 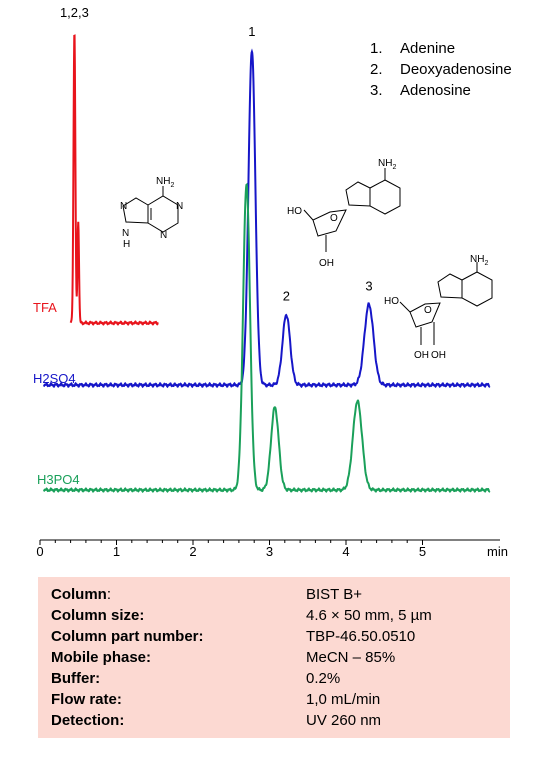 I want to click on series-line-tfa, so click(x=114, y=180).